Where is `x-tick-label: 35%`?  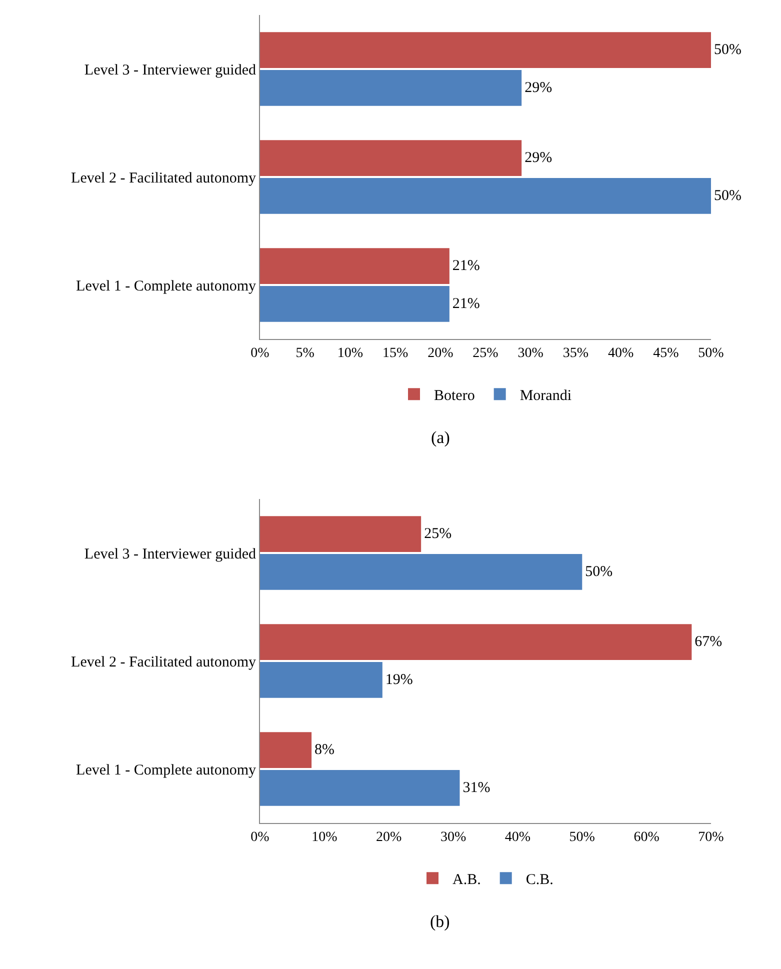
x-tick-label: 35% is located at coordinates (575, 353).